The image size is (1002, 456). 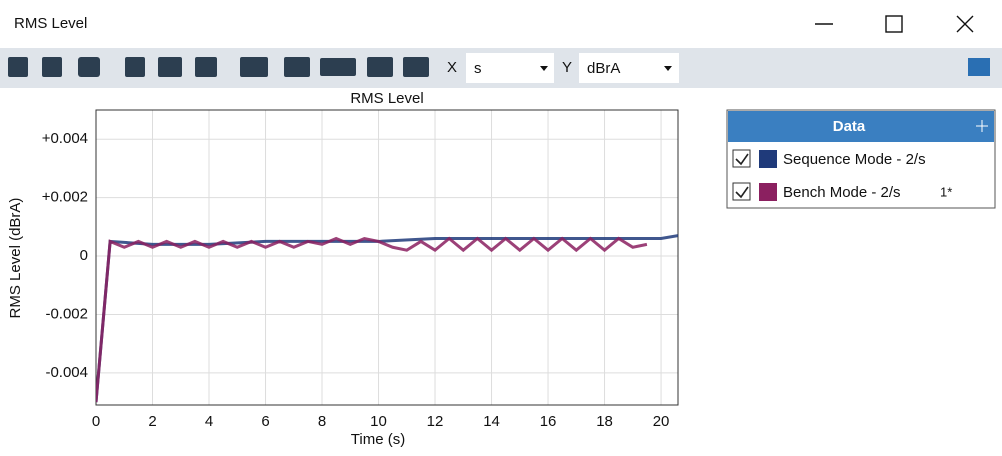 I want to click on y-tick-label: +0.002, so click(x=65, y=197).